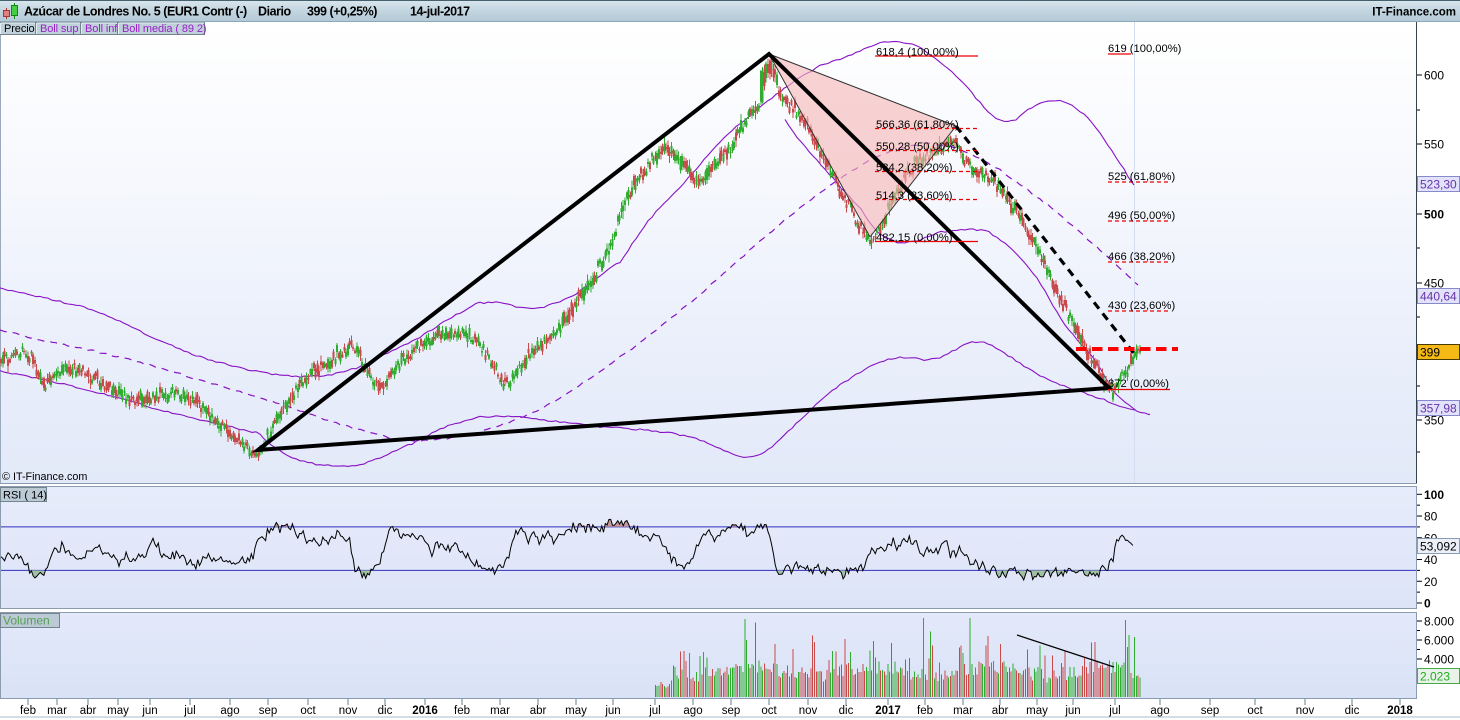 This screenshot has height=720, width=1460. Describe the element at coordinates (1439, 660) in the screenshot. I see `svg-text: 4.000` at that location.